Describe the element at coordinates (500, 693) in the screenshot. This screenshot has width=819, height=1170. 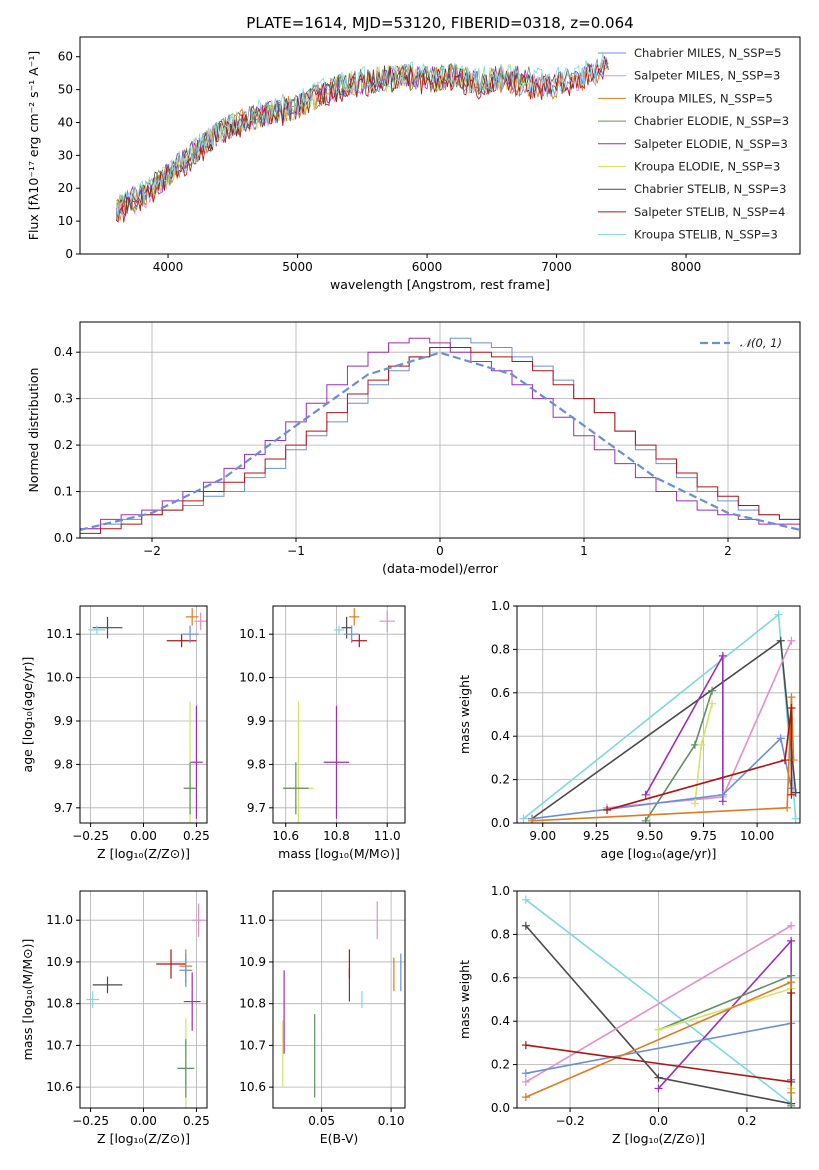
I see `y-tick-label: 0.6` at that location.